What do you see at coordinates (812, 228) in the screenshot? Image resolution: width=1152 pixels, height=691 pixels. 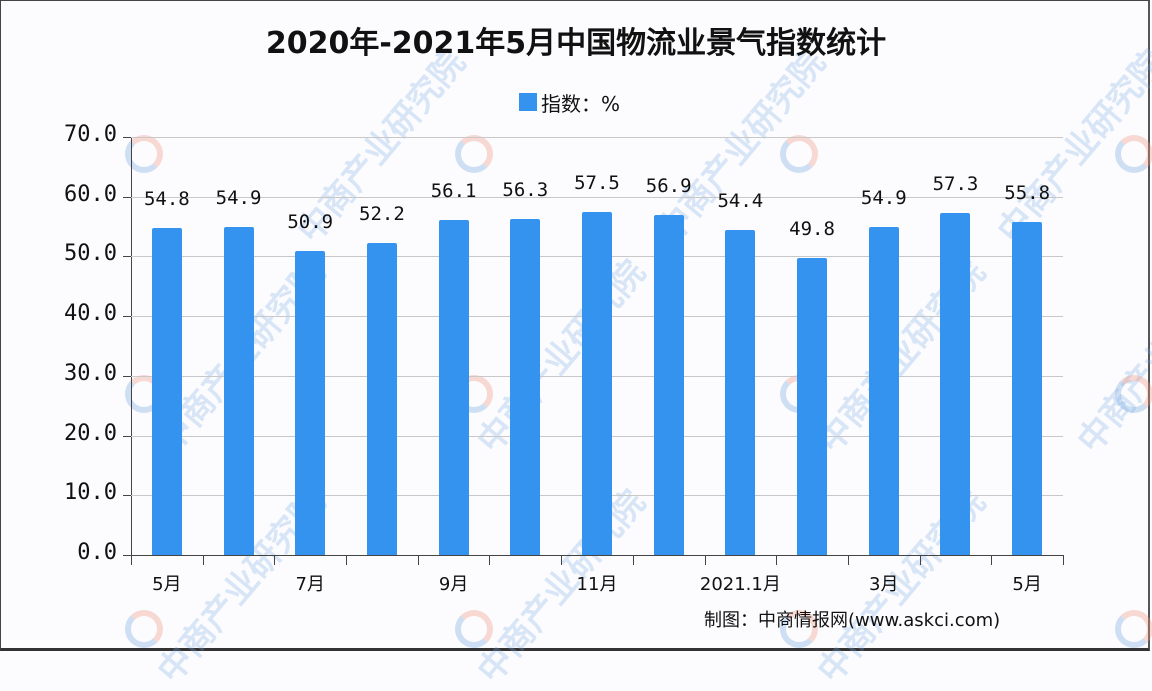 I see `data-label: 49.8` at bounding box center [812, 228].